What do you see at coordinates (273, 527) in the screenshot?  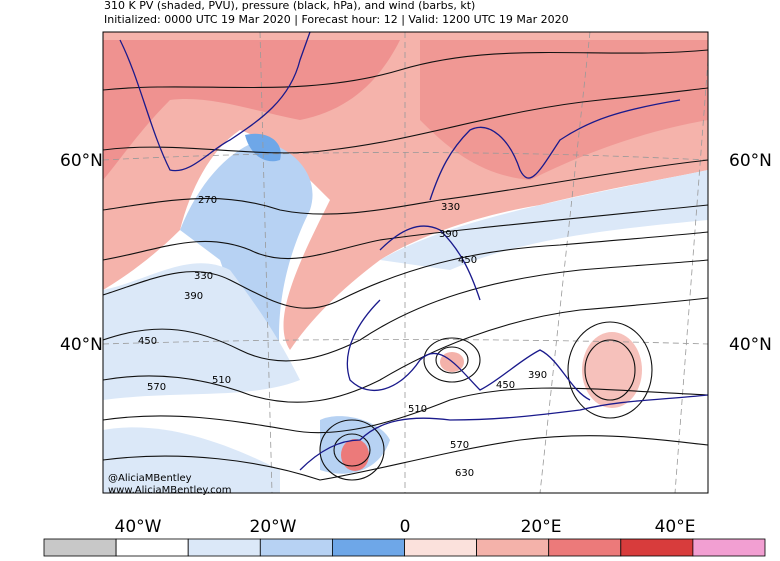 I see `lon-label: 20°W` at bounding box center [273, 527].